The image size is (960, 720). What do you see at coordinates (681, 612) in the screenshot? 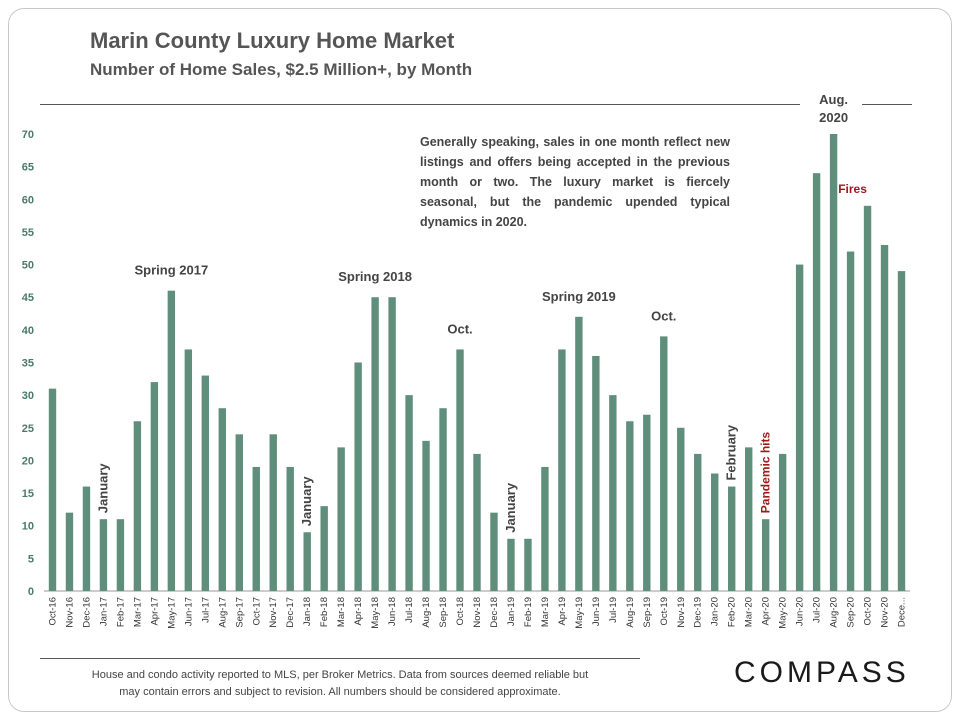
I see `x-tick-label: Nov-19` at bounding box center [681, 612].